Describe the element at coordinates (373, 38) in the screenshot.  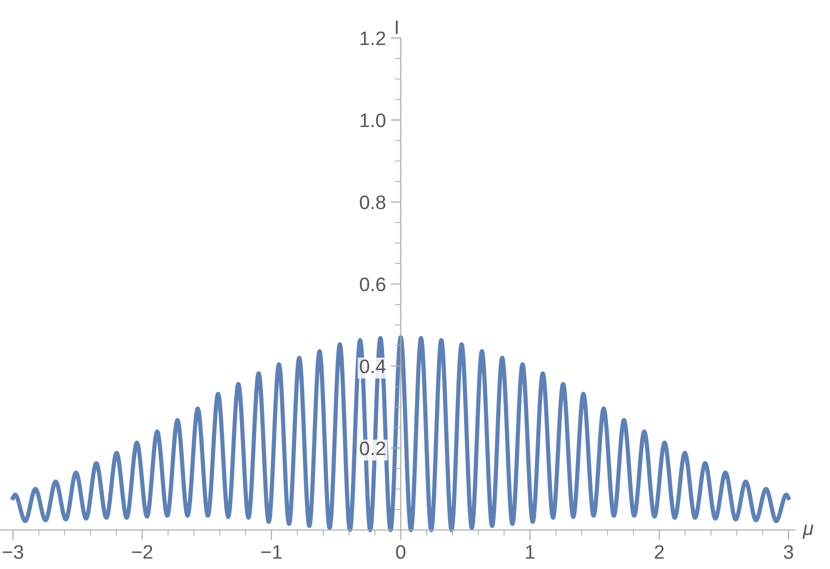
I see `y-tick-label: 1.2` at that location.